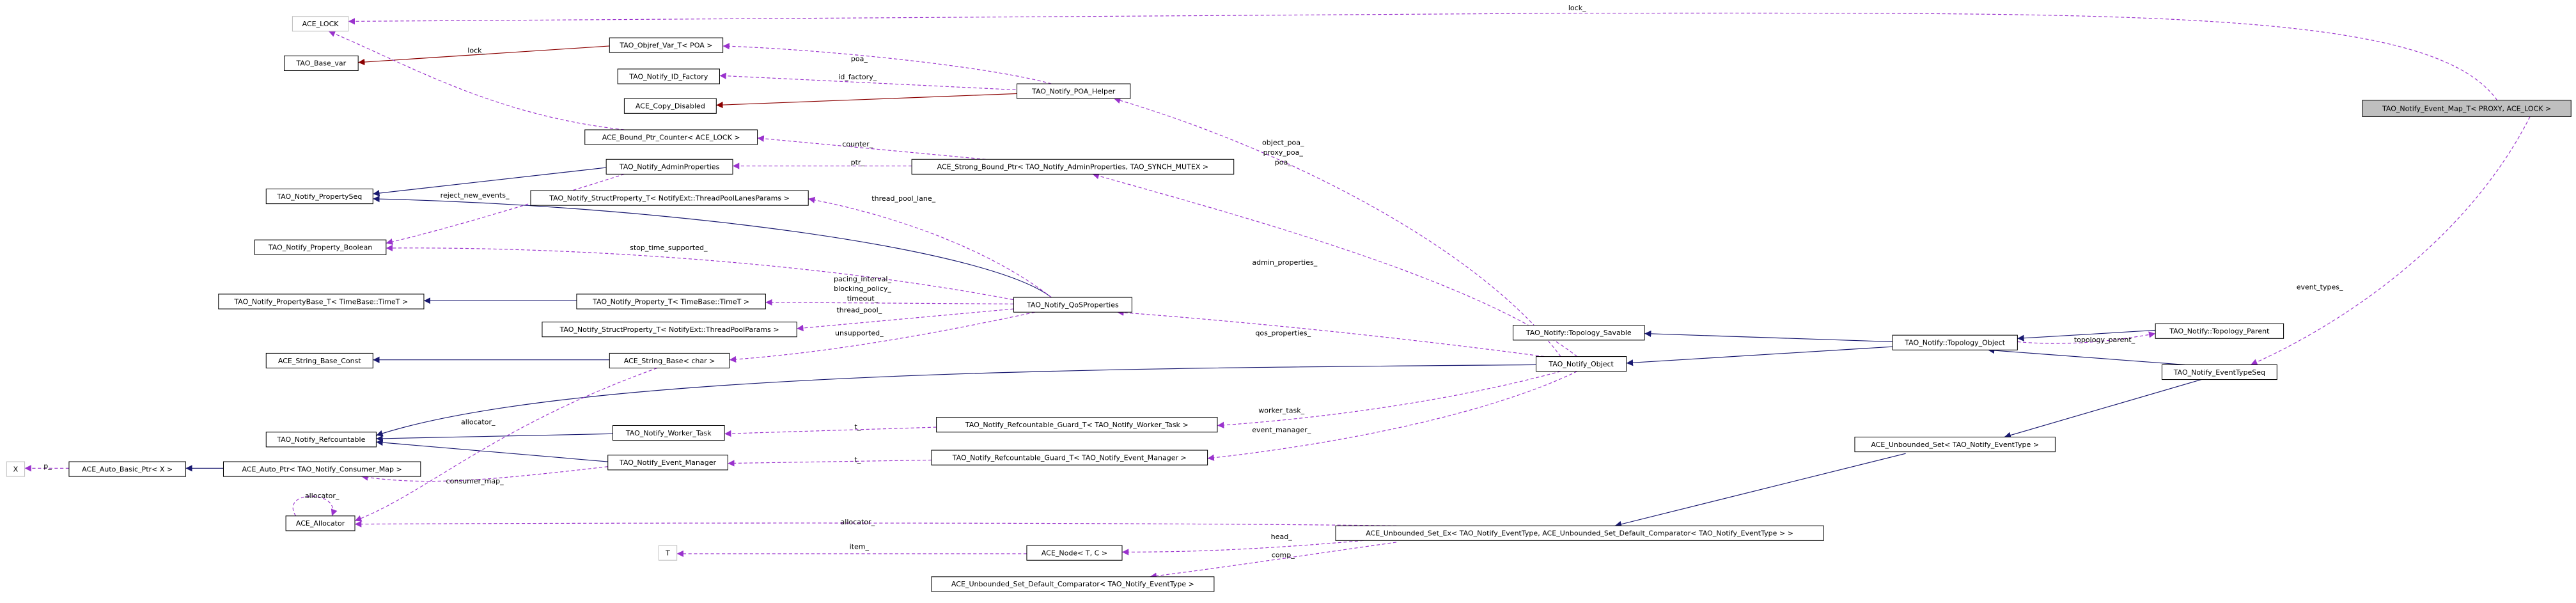 The image size is (2576, 603). I want to click on class-name: TAO_Notify_AdminProperties, so click(669, 167).